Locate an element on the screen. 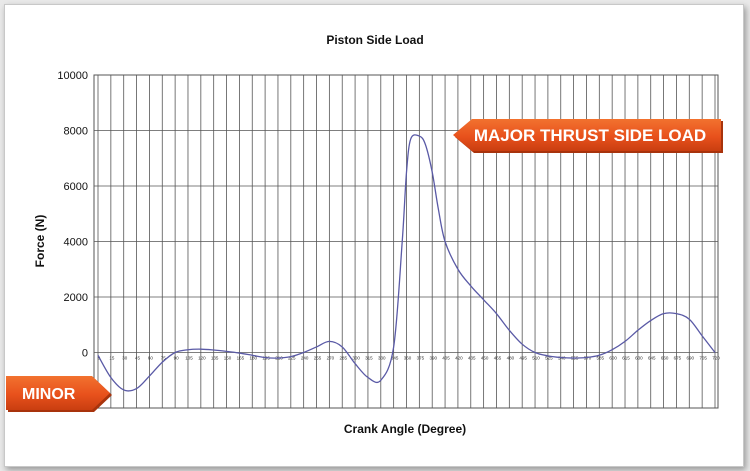 Image resolution: width=750 pixels, height=471 pixels. minor-callout: MINOR is located at coordinates (59, 394).